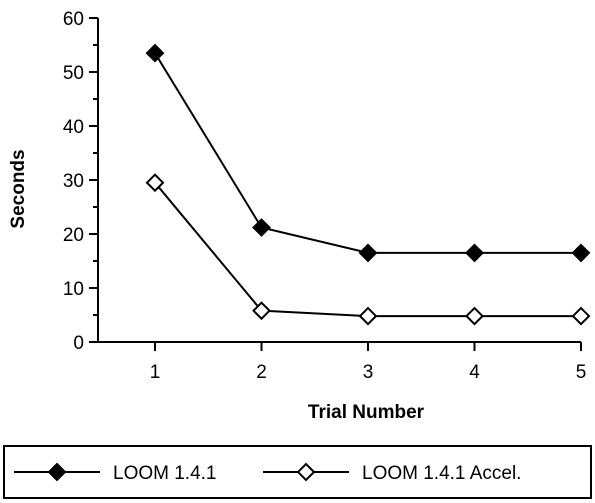  I want to click on x-ticks: 1 2 3 4 5, so click(368, 362).